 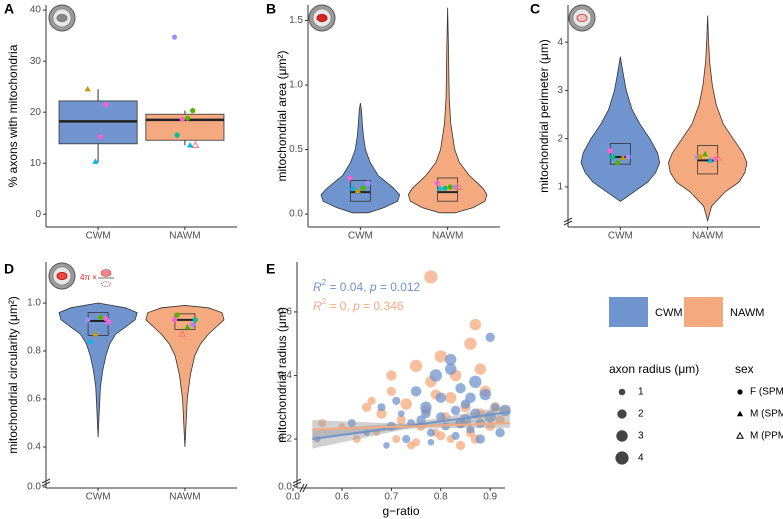 What do you see at coordinates (560, 187) in the screenshot?
I see `y-tick-label: 1` at bounding box center [560, 187].